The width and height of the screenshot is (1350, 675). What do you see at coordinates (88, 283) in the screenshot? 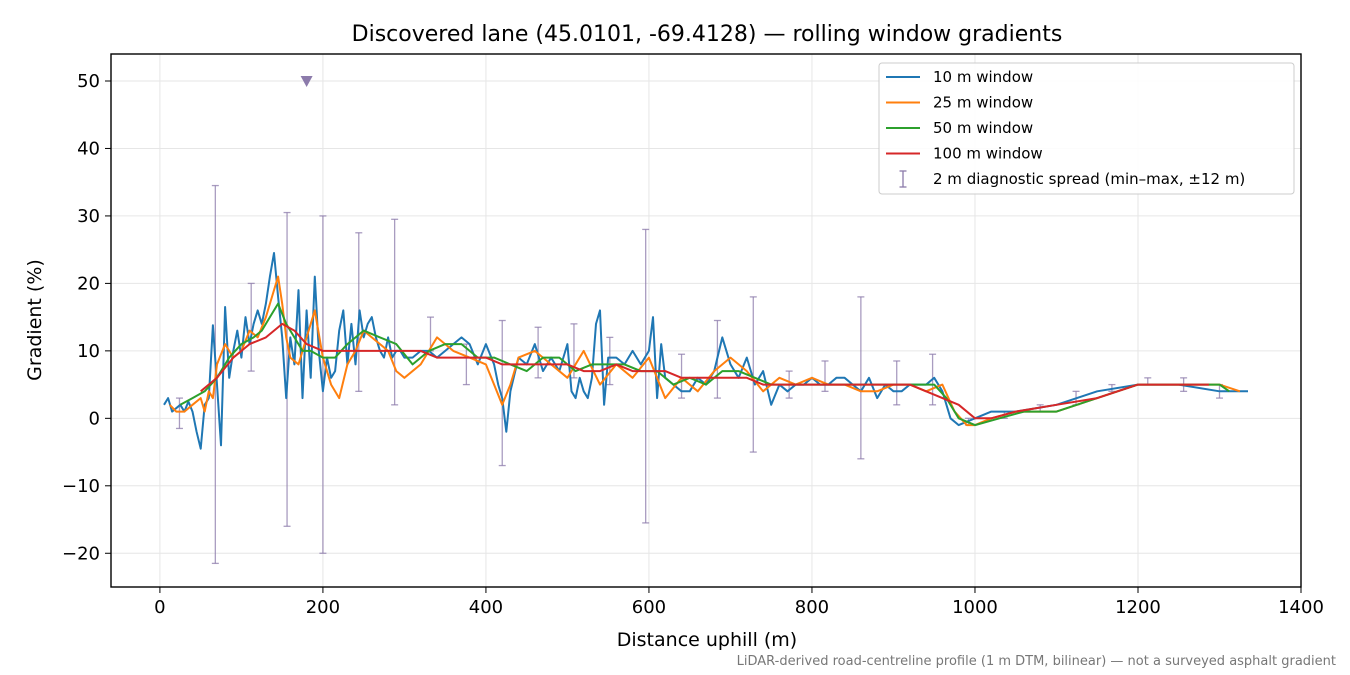
I see `y-tick-label: 20` at bounding box center [88, 283].